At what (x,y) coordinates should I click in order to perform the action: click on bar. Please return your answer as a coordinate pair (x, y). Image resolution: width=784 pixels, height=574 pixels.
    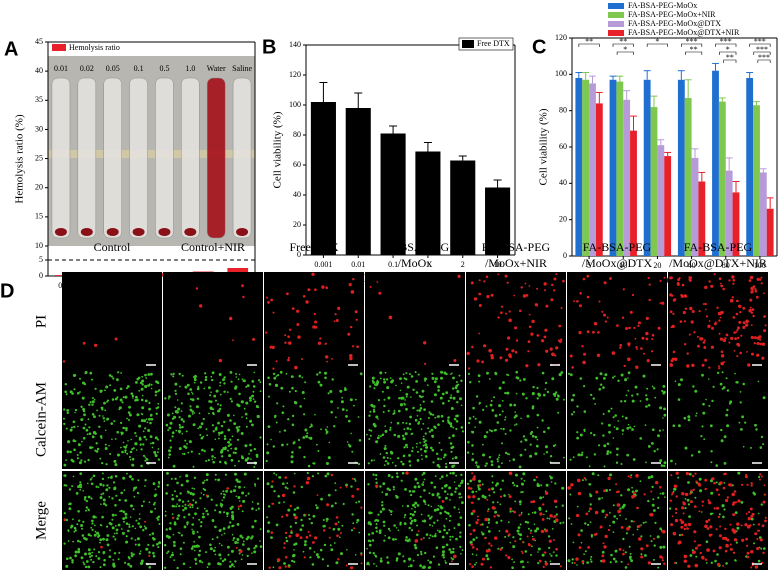
    Looking at the image, I should click on (613, 168).